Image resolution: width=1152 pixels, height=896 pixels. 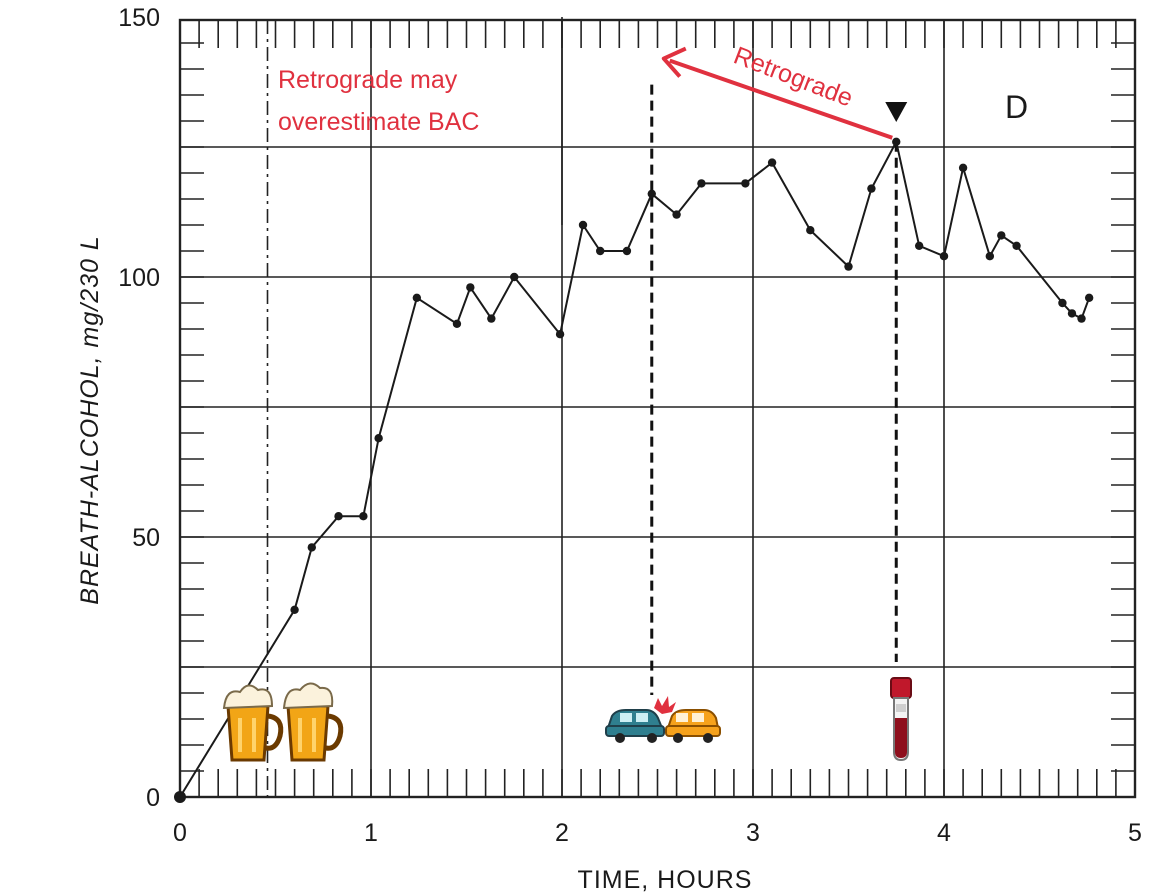 I want to click on beer-mugs-icon, so click(x=283, y=722).